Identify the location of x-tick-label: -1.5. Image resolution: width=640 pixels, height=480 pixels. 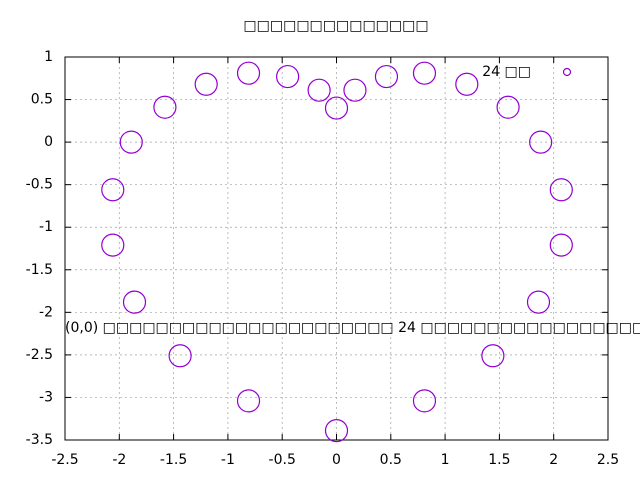
(173, 460).